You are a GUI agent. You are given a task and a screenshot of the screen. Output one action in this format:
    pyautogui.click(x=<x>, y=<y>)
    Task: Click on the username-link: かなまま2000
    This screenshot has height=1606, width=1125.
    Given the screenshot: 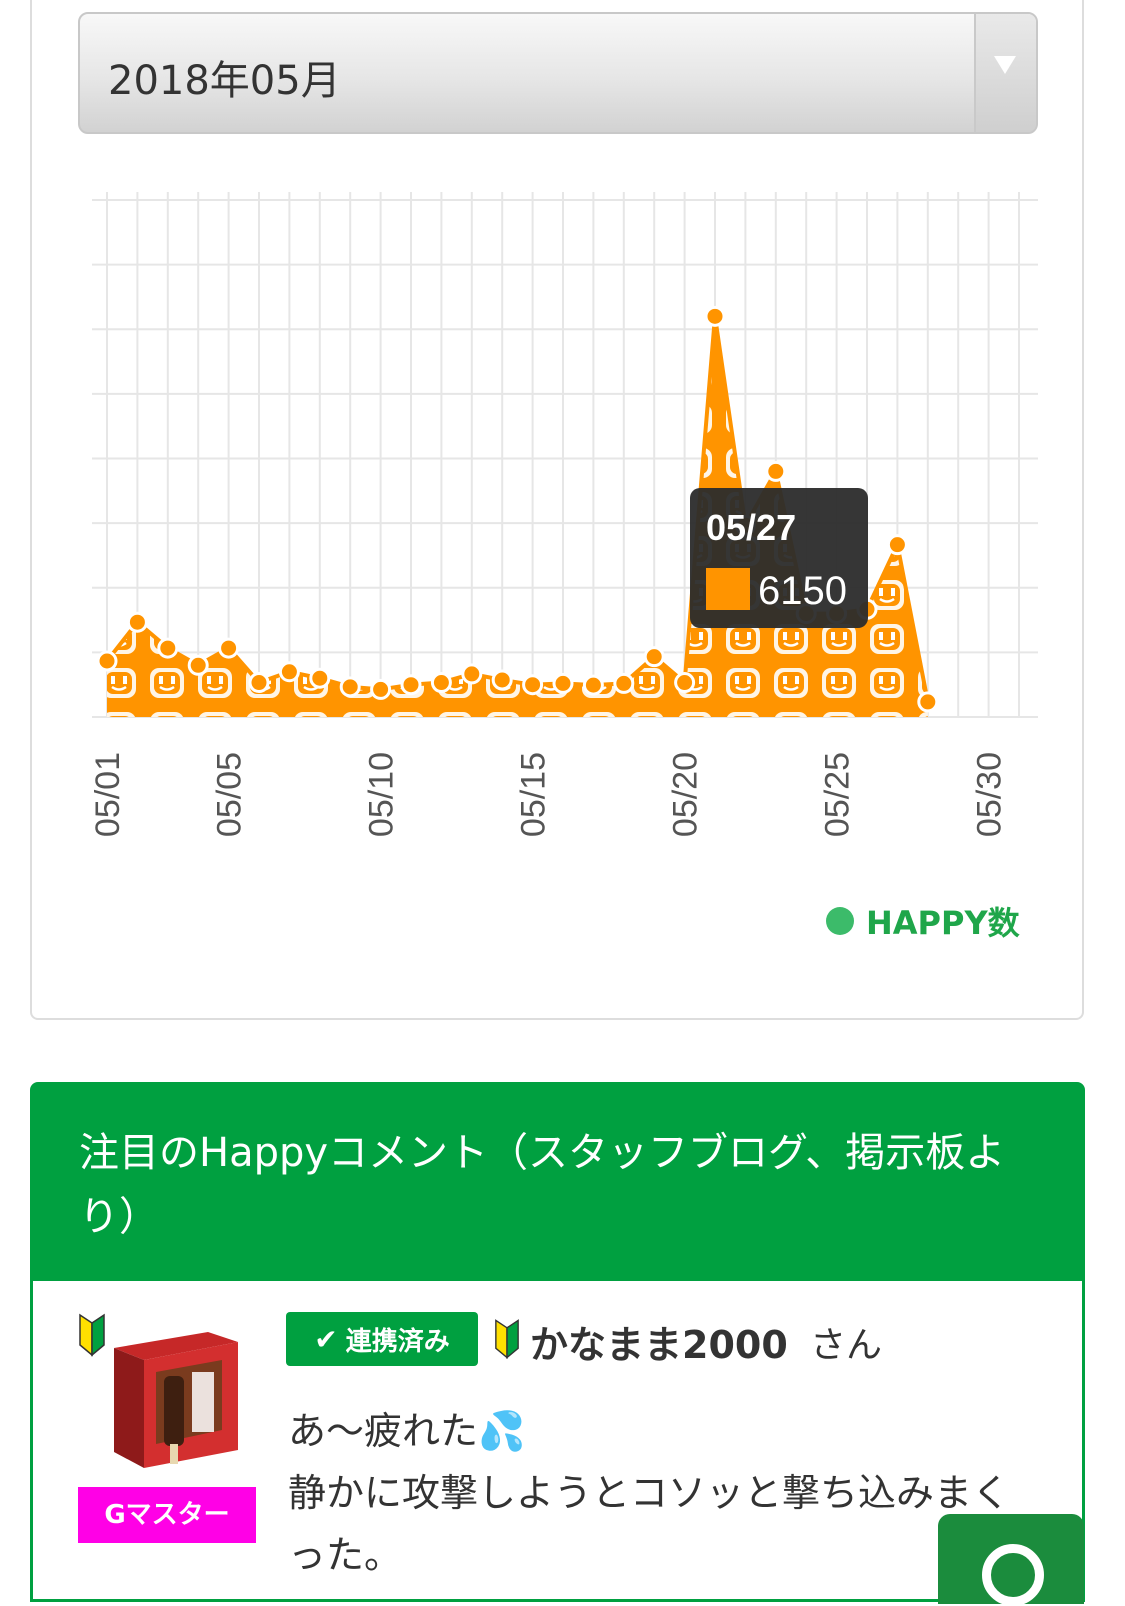 What is the action you would take?
    pyautogui.click(x=659, y=1345)
    